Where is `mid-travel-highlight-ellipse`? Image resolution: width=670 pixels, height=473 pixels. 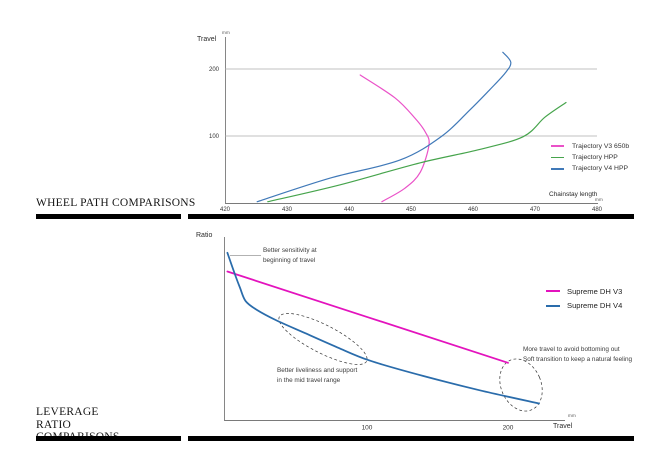
mid-travel-highlight-ellipse is located at coordinates (323, 339).